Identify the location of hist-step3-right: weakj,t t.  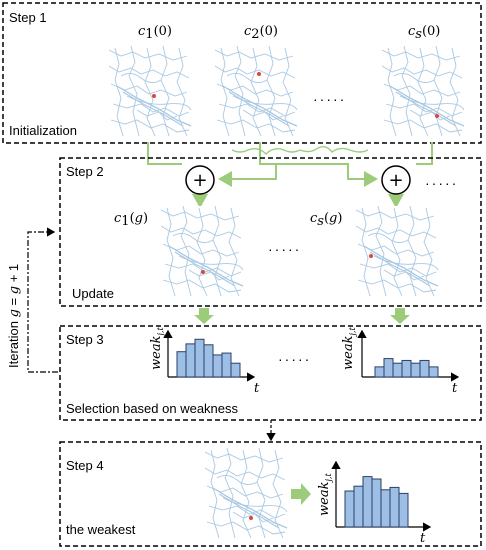
(400, 361).